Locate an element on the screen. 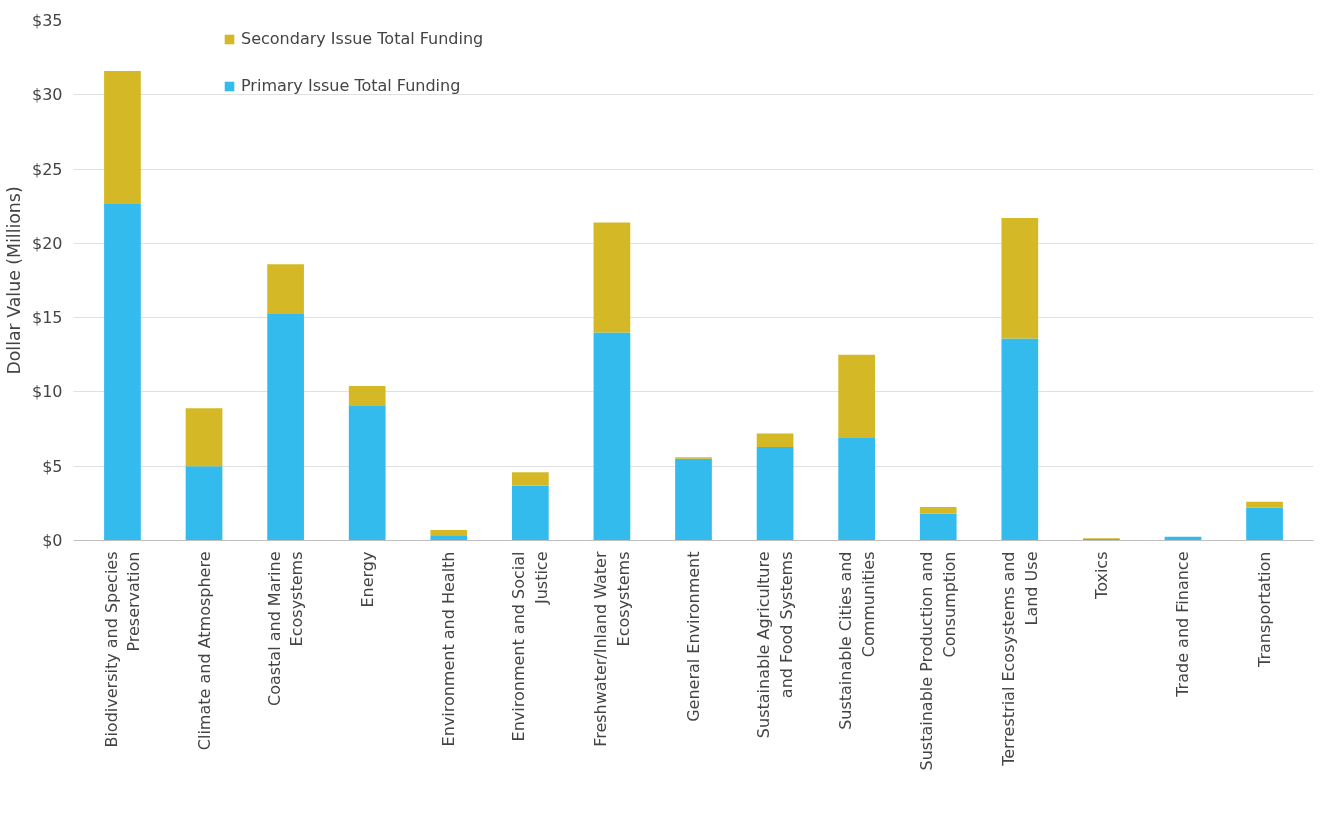 The height and width of the screenshot is (819, 1341). x-tick-label: Energy is located at coordinates (367, 579).